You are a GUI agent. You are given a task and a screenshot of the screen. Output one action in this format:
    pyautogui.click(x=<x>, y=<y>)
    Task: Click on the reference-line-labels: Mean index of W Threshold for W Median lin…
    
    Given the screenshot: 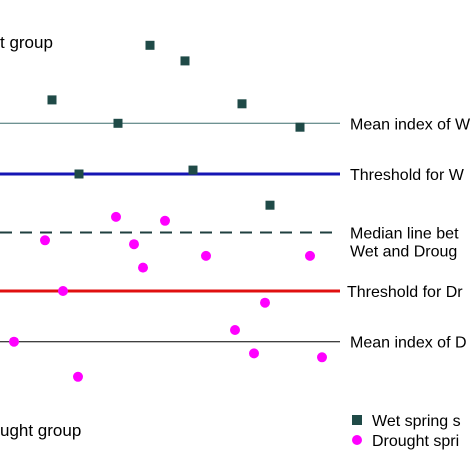 What is the action you would take?
    pyautogui.click(x=409, y=233)
    